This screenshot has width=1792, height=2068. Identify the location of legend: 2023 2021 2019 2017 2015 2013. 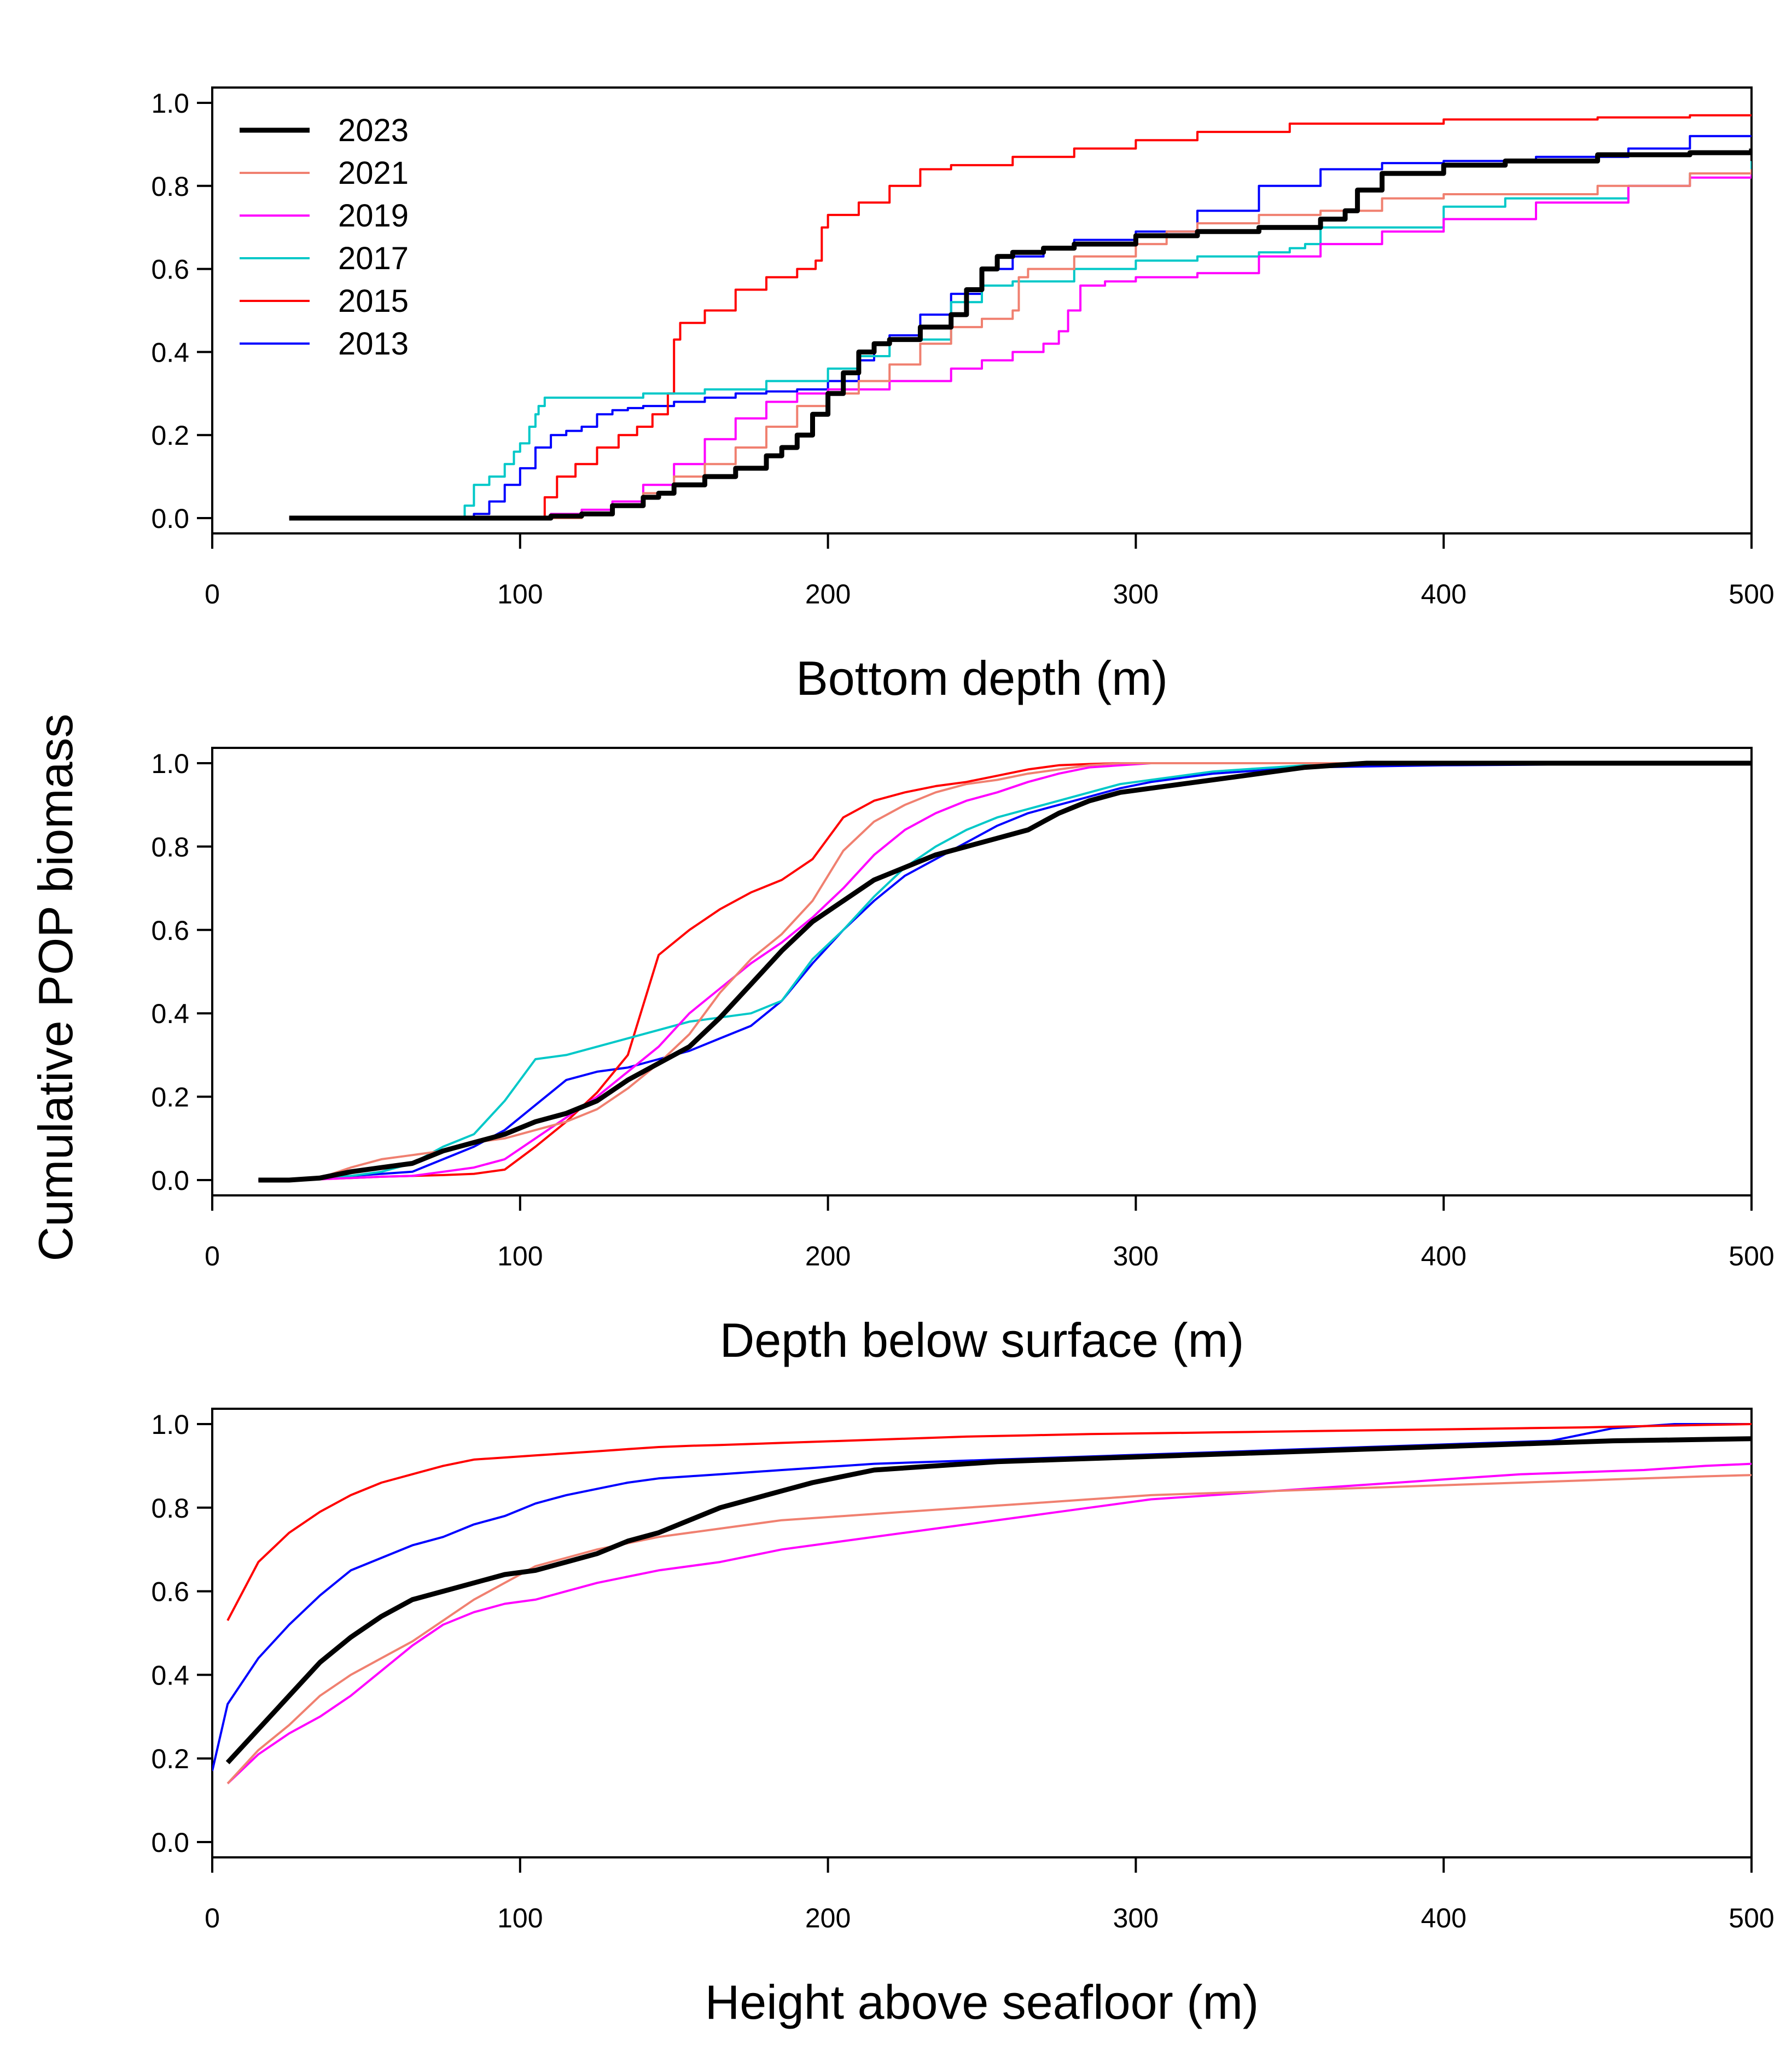
(325, 237).